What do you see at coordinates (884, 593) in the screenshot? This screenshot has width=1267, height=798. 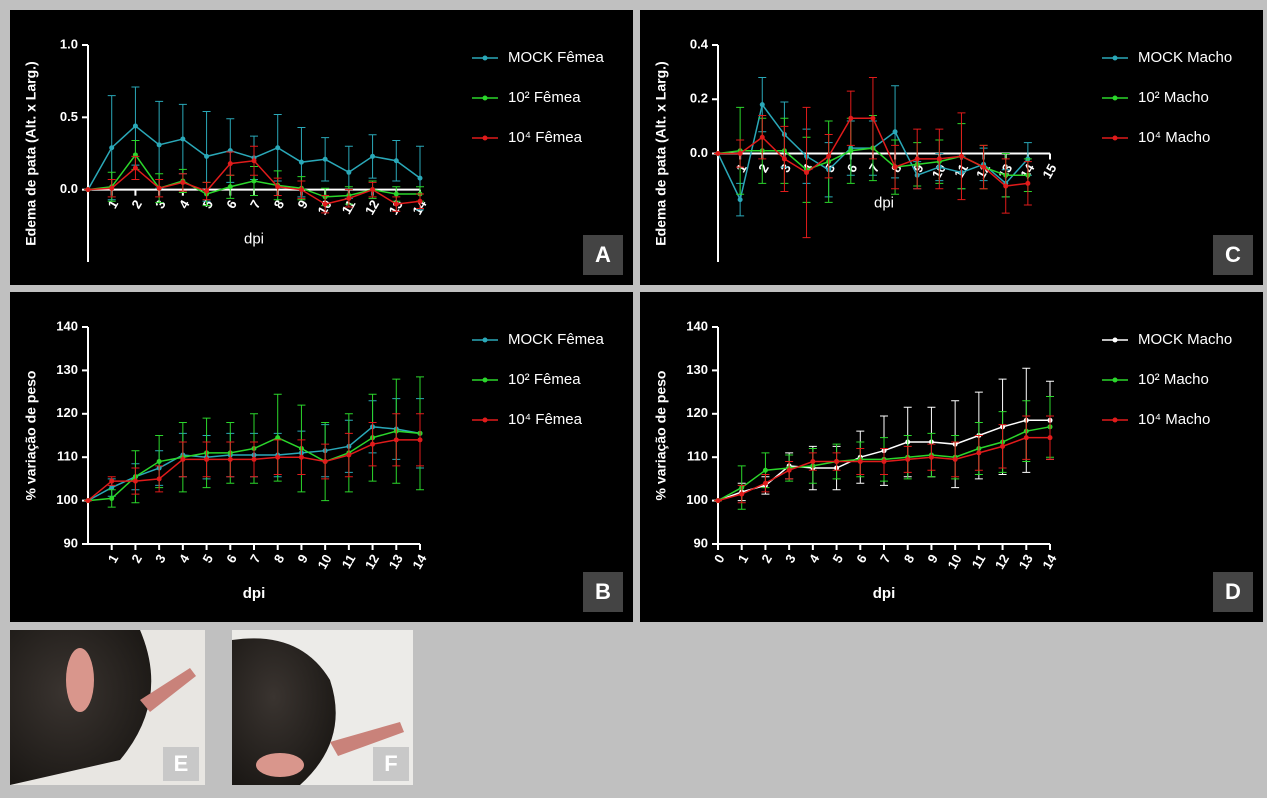 I see `x-axis-label: dpi` at bounding box center [884, 593].